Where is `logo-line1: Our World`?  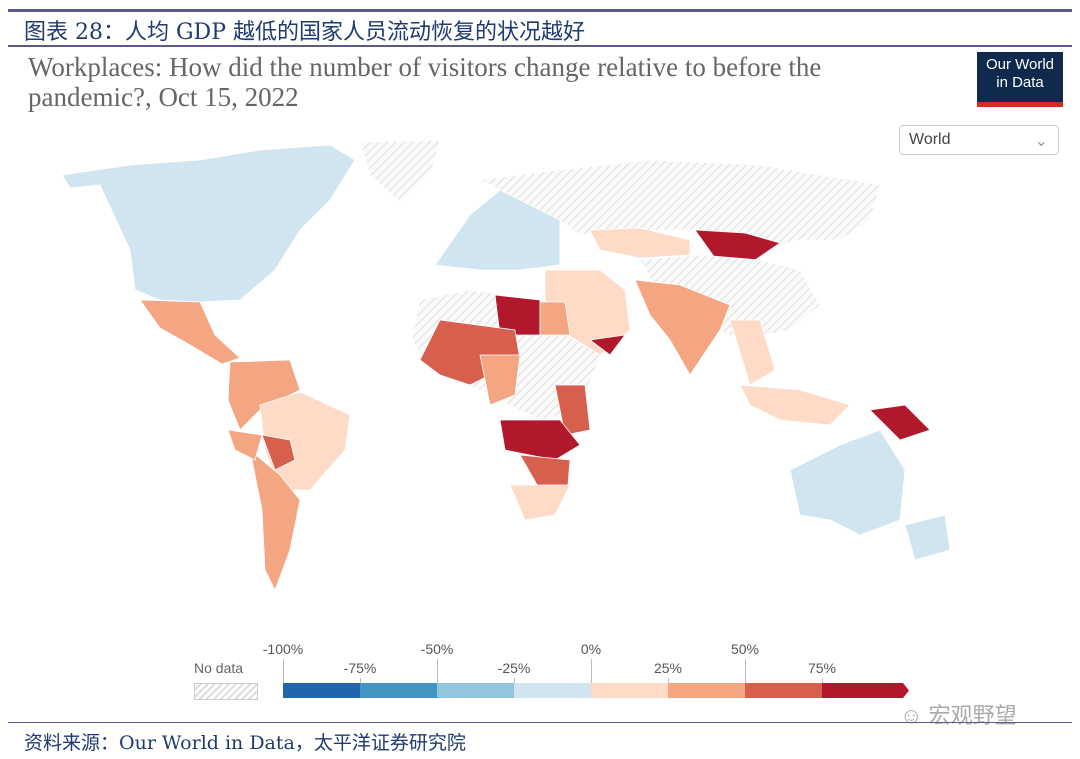 logo-line1: Our World is located at coordinates (1020, 64).